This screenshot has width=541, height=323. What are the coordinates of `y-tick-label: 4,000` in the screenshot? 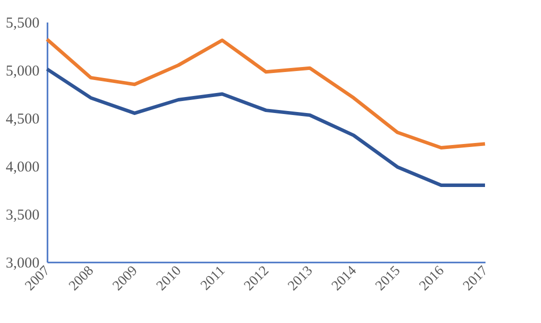 It's located at (23, 168).